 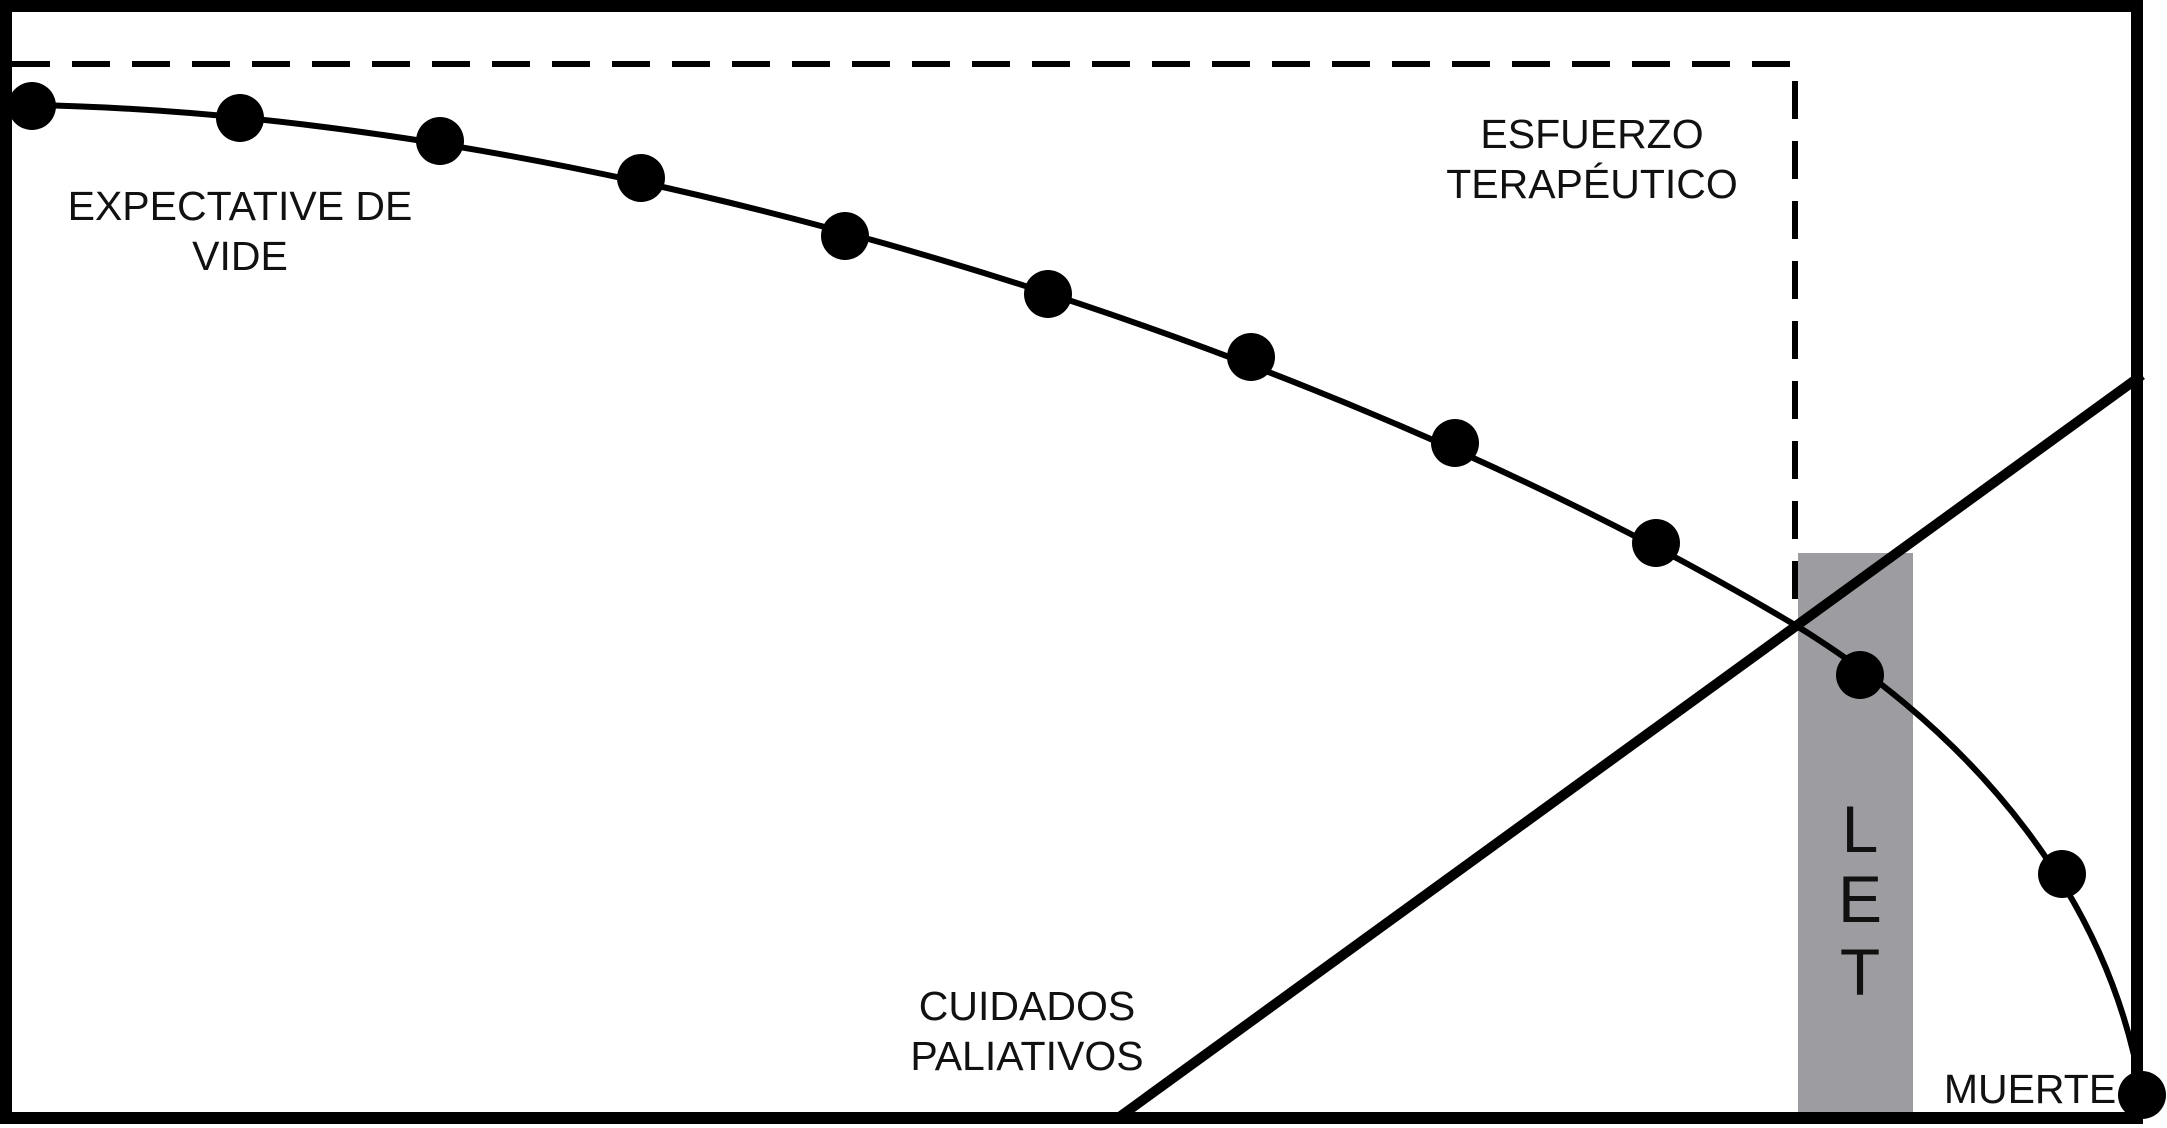 I want to click on life-expectancy-label-line1: EXPECTATIVE DE, so click(x=240, y=206).